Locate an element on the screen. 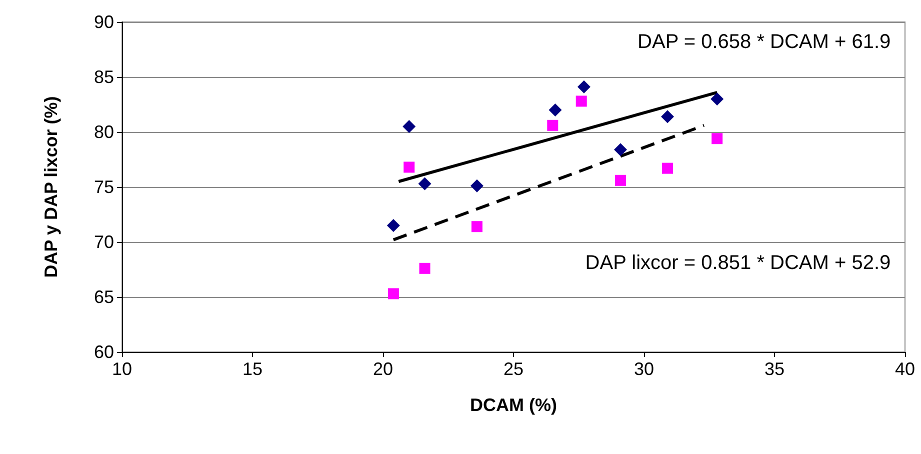 This screenshot has width=921, height=454. y-tick-label: 90 is located at coordinates (104, 22).